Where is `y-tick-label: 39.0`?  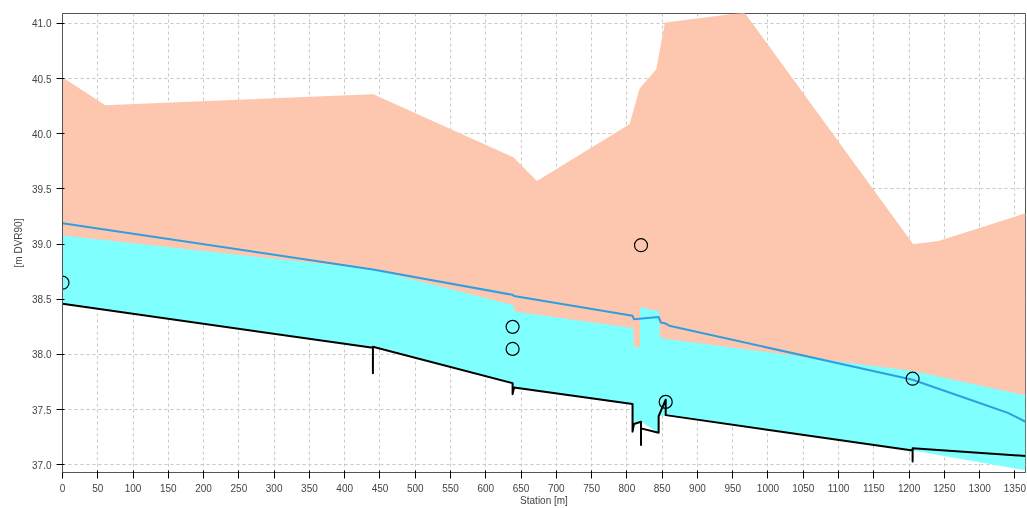 y-tick-label: 39.0 is located at coordinates (42, 245).